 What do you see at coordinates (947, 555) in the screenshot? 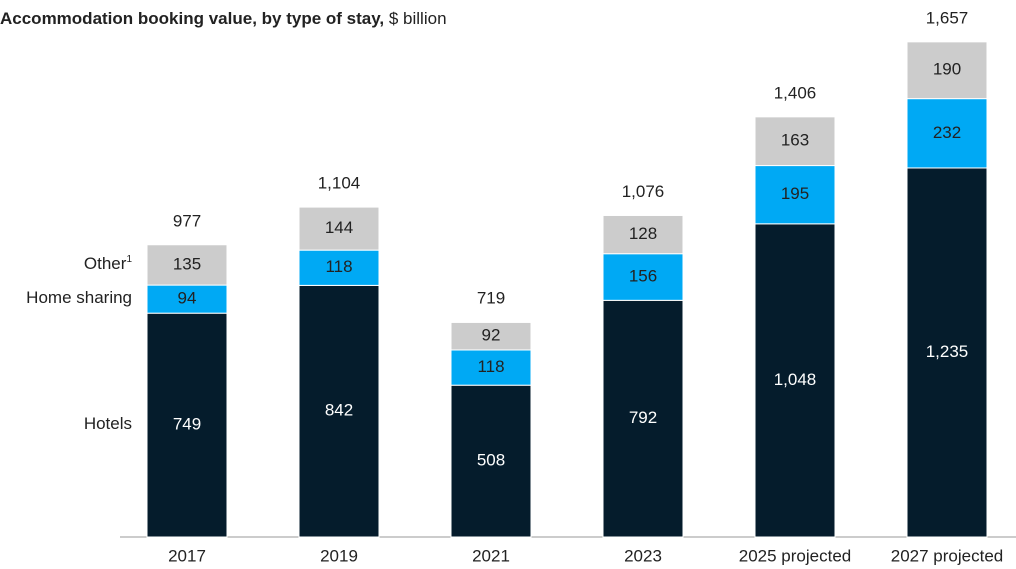
I see `x-tick-label: 2027 projected` at bounding box center [947, 555].